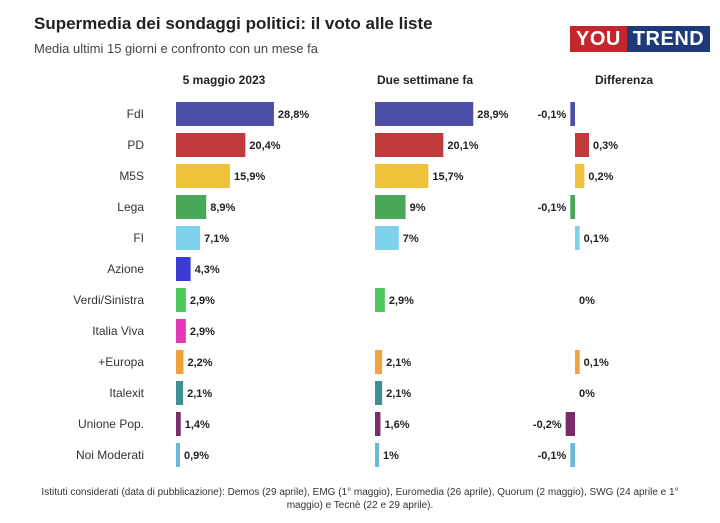 This screenshot has width=720, height=523. Describe the element at coordinates (110, 455) in the screenshot. I see `category-label: Noi Moderati` at that location.